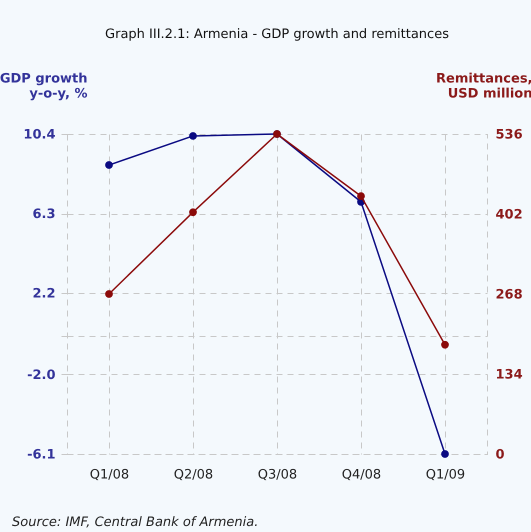 This screenshot has width=531, height=532. Describe the element at coordinates (500, 455) in the screenshot. I see `y2-tick-label: 0` at that location.